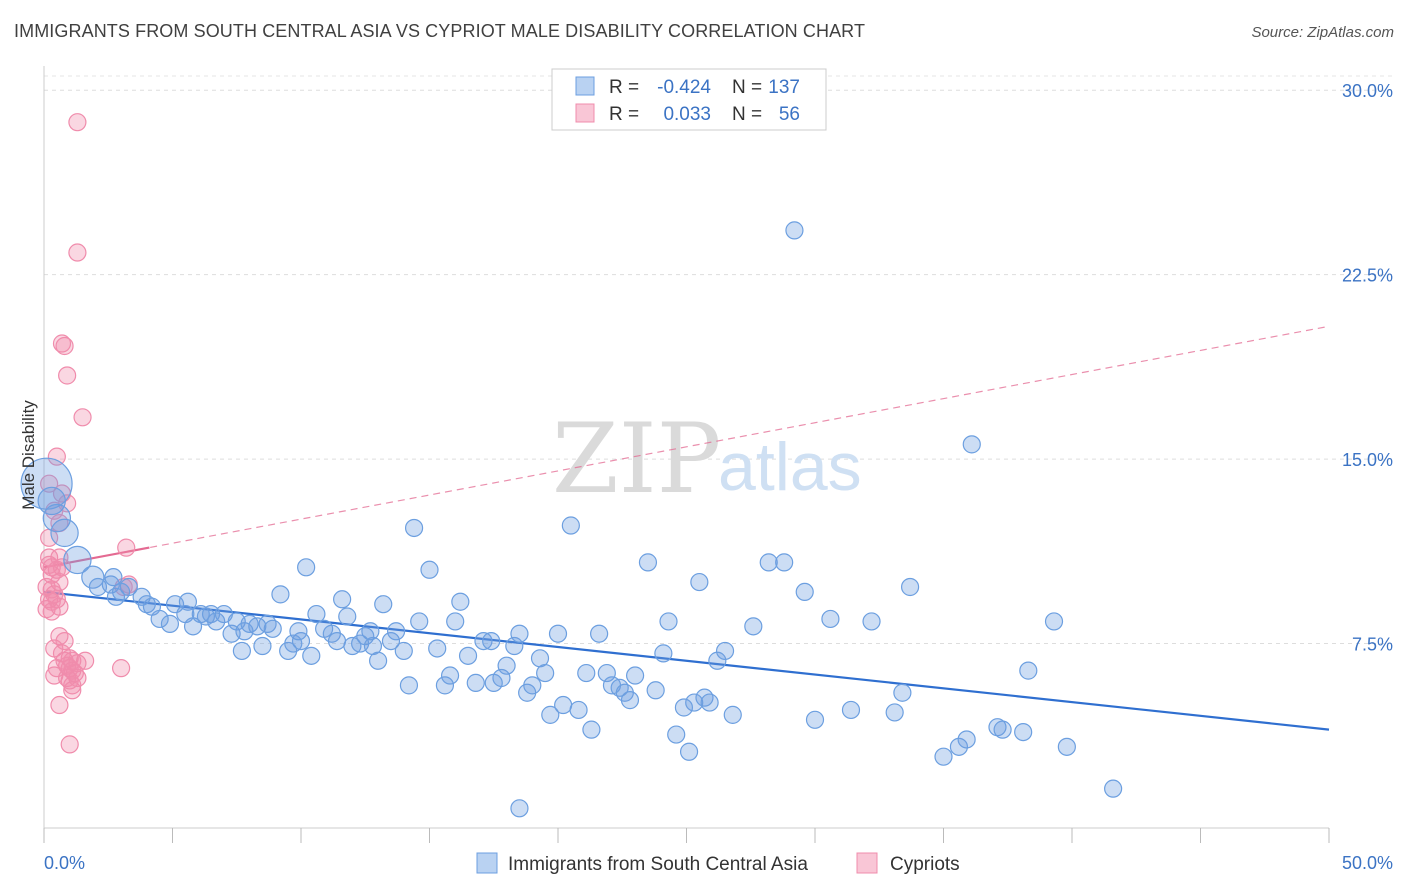  Describe the element at coordinates (747, 87) in the screenshot. I see `stats-legend-n-label-blue: N =` at that location.